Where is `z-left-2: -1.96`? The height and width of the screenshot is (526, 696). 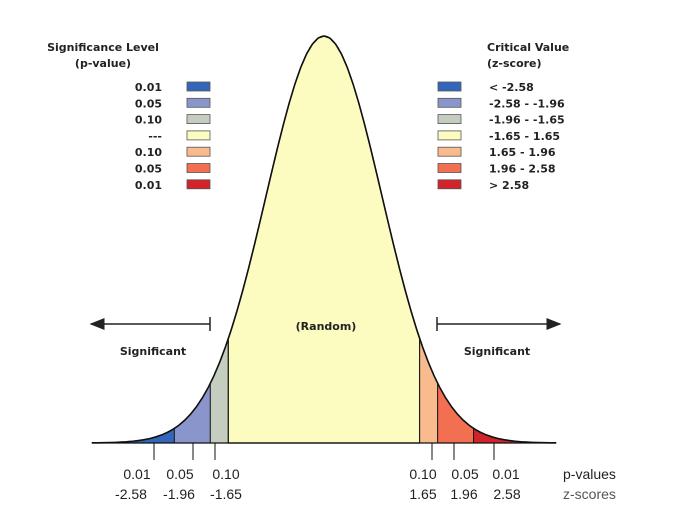 z-left-2: -1.96 is located at coordinates (179, 494).